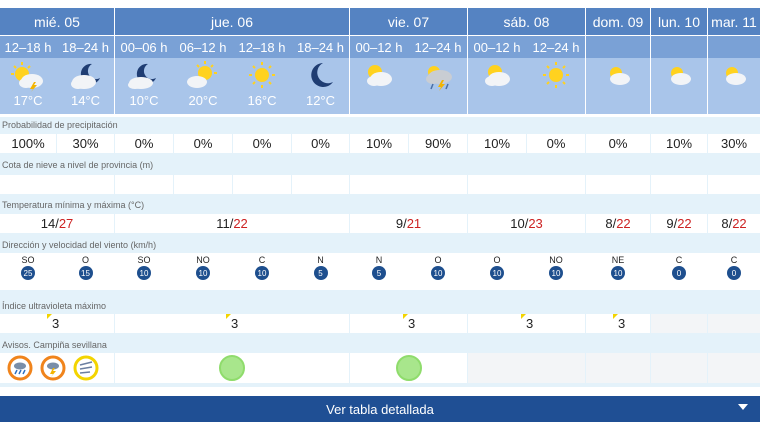  What do you see at coordinates (320, 100) in the screenshot?
I see `period-temp: 12°C` at bounding box center [320, 100].